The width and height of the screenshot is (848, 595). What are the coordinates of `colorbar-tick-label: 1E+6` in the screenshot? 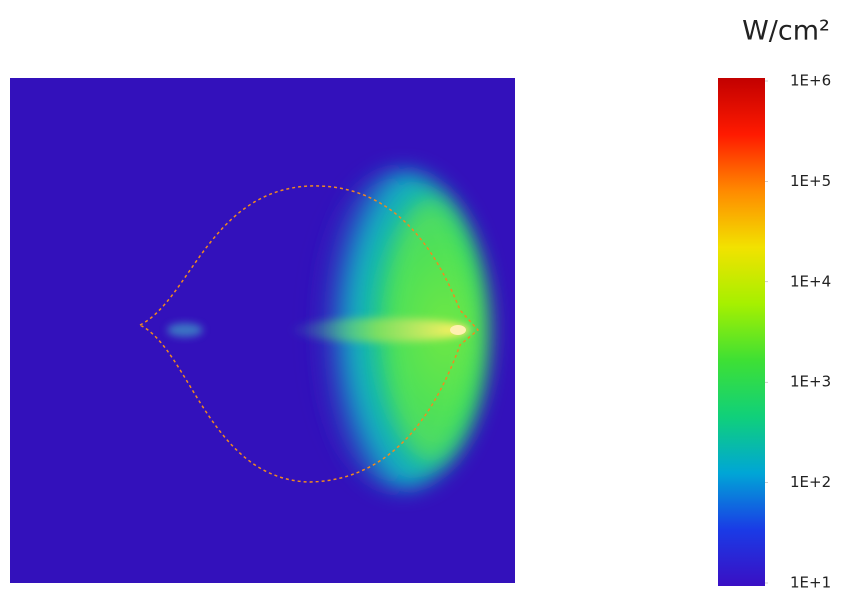 It's located at (810, 81).